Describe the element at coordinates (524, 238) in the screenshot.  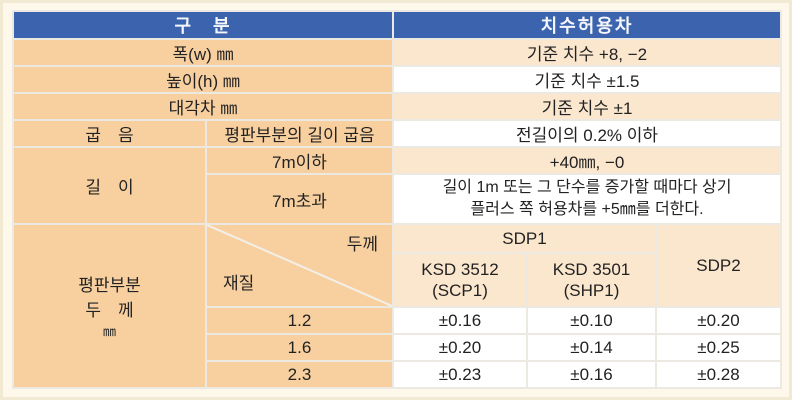
I see `matrix-header-sdp1: SDP1` at that location.